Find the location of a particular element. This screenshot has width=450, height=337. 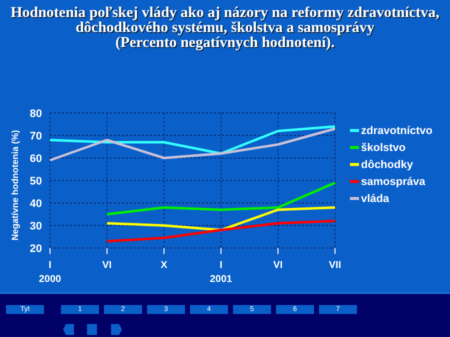

y-tick-label: 80 is located at coordinates (36, 114).